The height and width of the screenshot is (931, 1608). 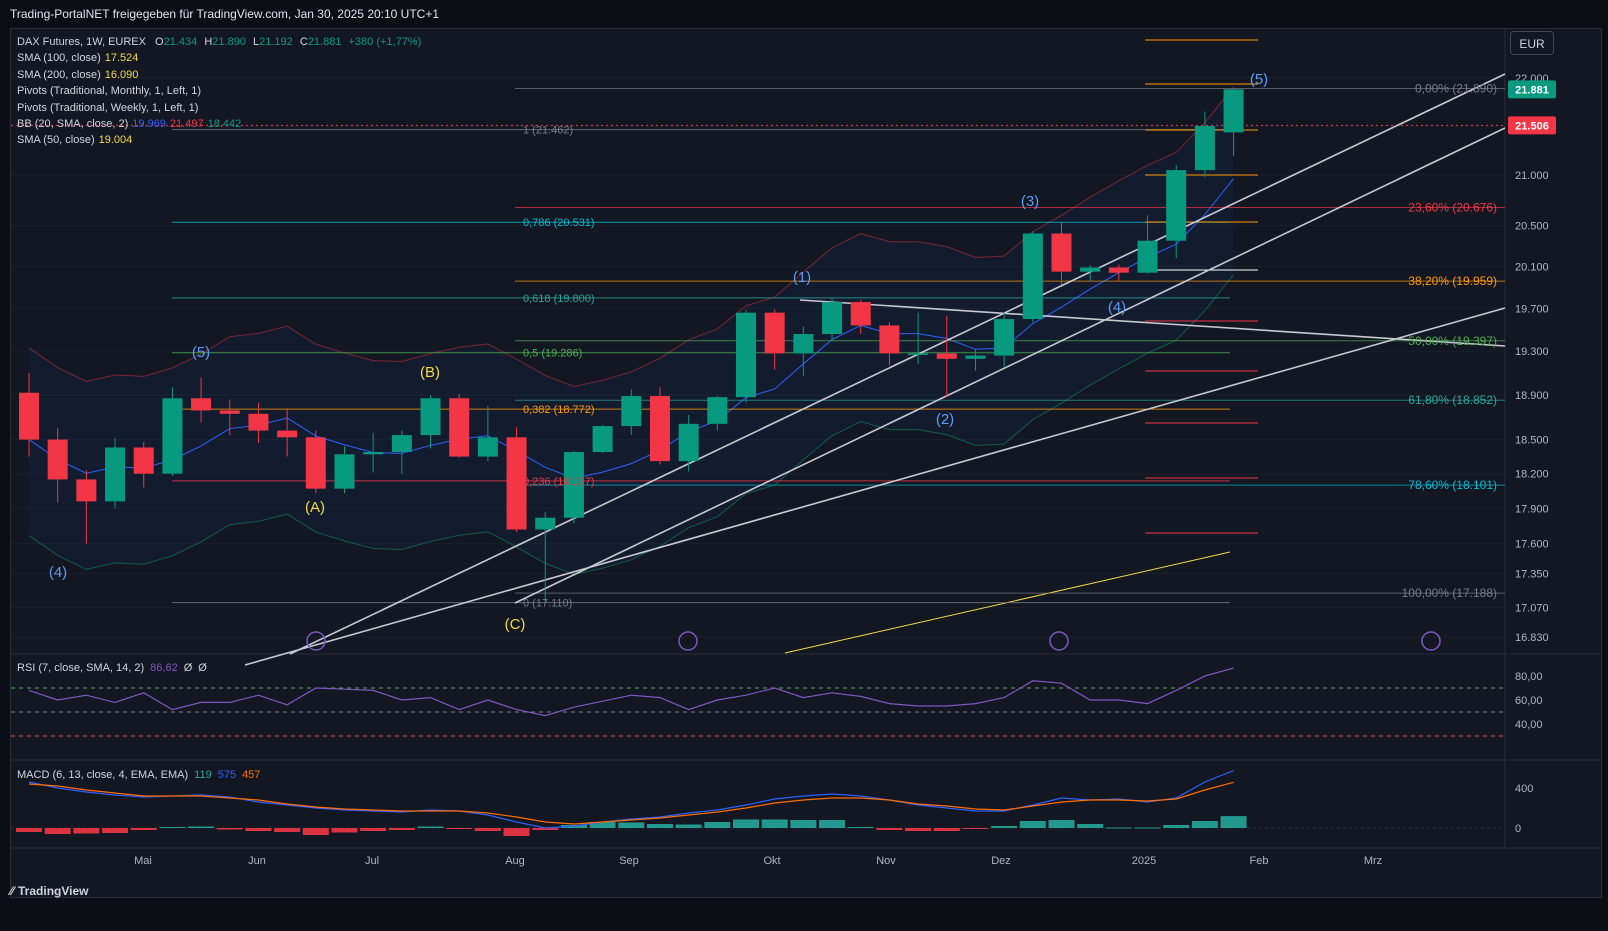 I want to click on legend-sma100: SMA (100, close) 17.524, so click(x=78, y=58).